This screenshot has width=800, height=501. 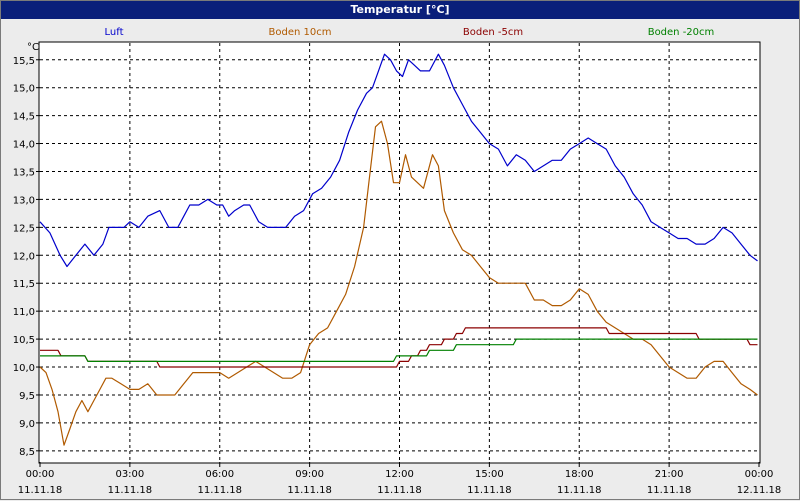 I want to click on x-tick-time-label: 09:00, so click(x=309, y=474).